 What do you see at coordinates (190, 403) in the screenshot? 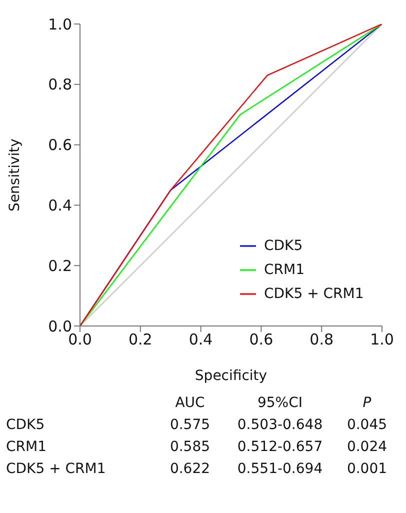
I see `text: AUC` at bounding box center [190, 403].